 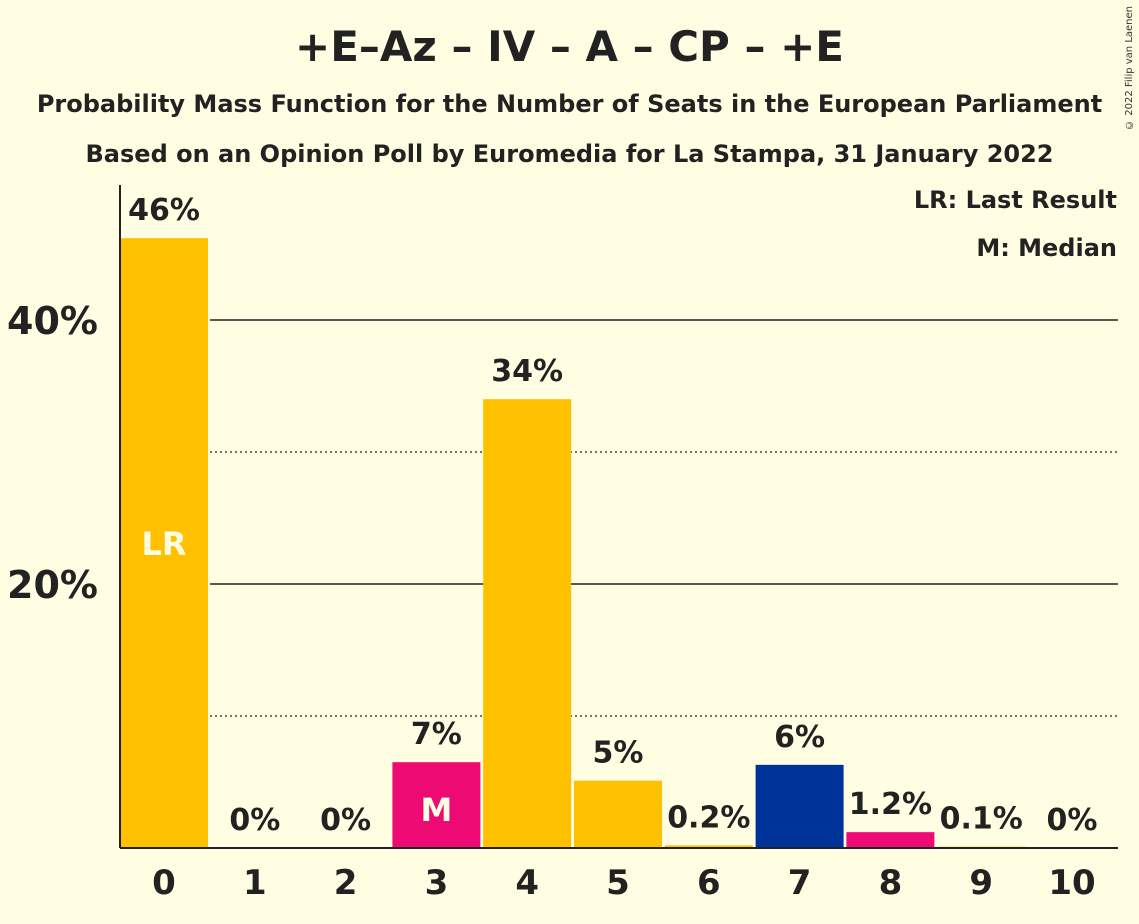 What do you see at coordinates (708, 817) in the screenshot?
I see `bar-value-label: 0.2%` at bounding box center [708, 817].